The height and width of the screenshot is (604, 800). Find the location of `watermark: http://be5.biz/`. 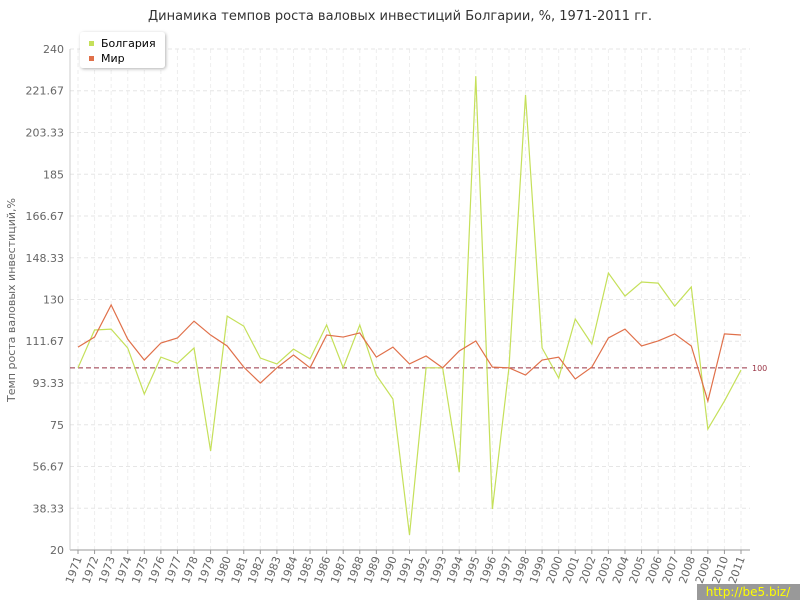

watermark: http://be5.biz/ is located at coordinates (748, 592).